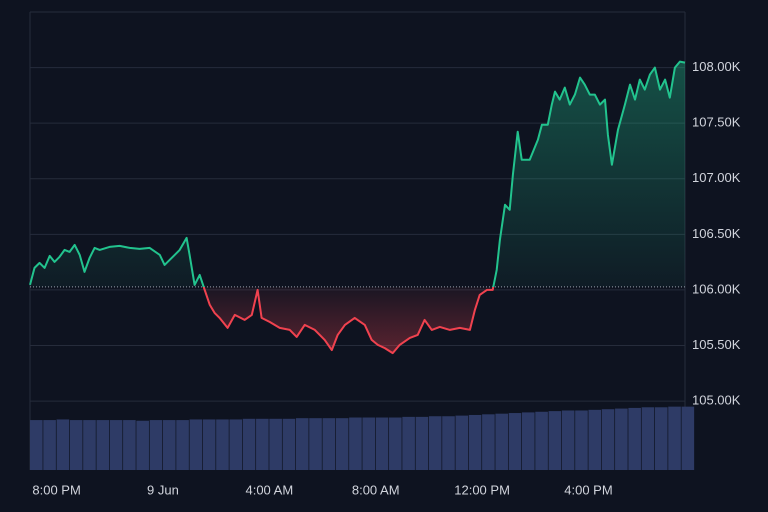 The image size is (768, 512). What do you see at coordinates (716, 177) in the screenshot?
I see `y-tick-label: 107.00K` at bounding box center [716, 177].